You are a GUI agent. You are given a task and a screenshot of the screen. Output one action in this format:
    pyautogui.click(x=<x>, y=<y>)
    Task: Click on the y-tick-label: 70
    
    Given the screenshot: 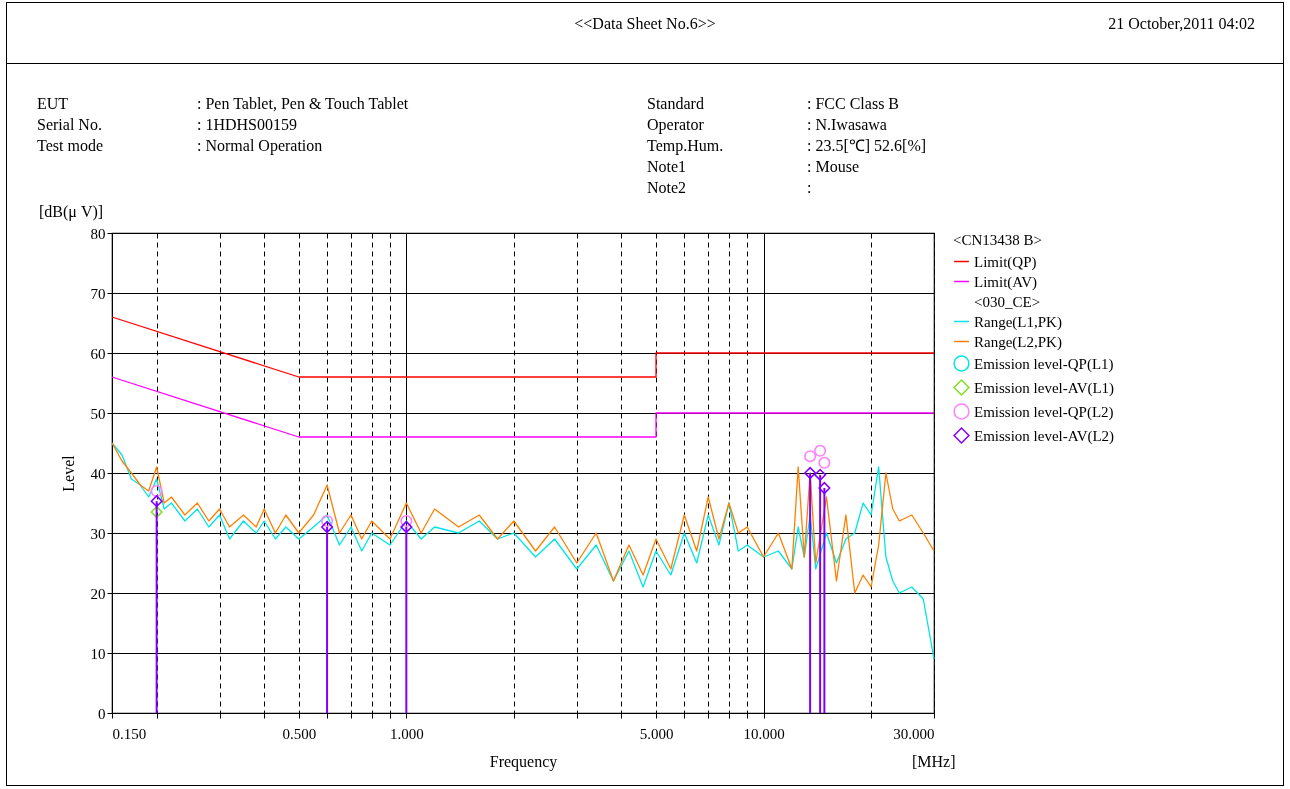 What is the action you would take?
    pyautogui.click(x=98, y=293)
    